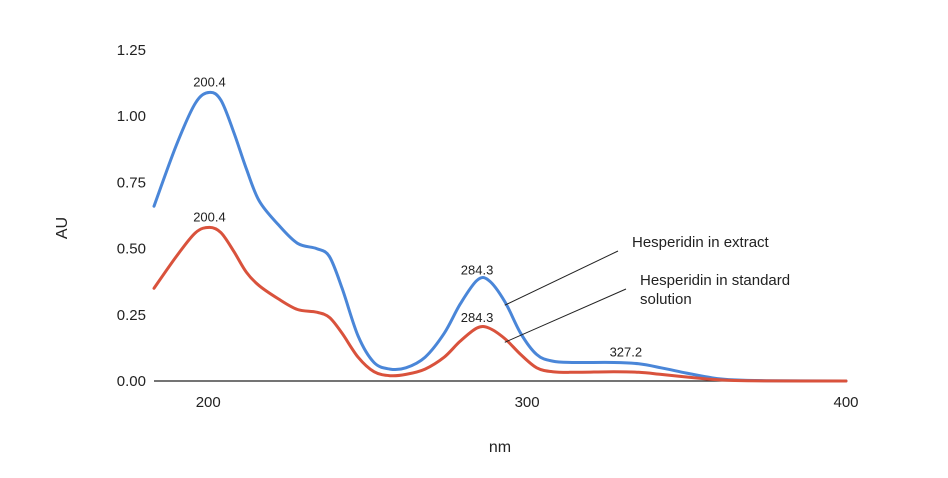 The height and width of the screenshot is (478, 948). I want to click on y-tick-label: 0.25, so click(131, 315).